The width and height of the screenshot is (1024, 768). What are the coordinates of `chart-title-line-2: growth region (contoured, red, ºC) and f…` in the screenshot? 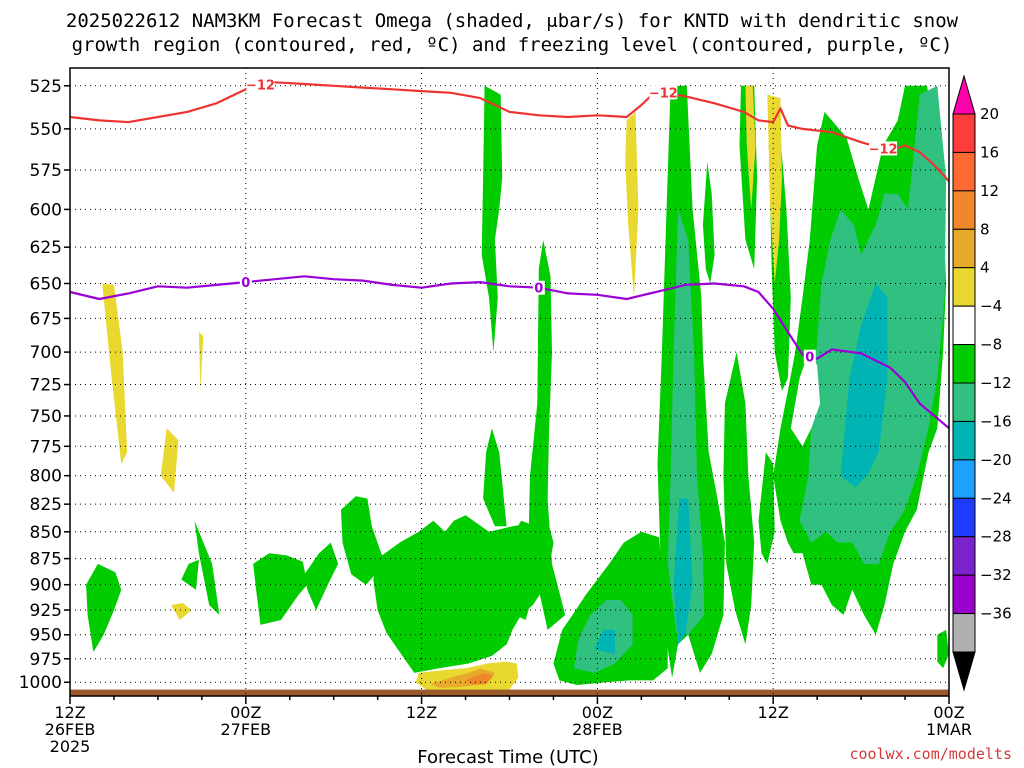 It's located at (512, 45).